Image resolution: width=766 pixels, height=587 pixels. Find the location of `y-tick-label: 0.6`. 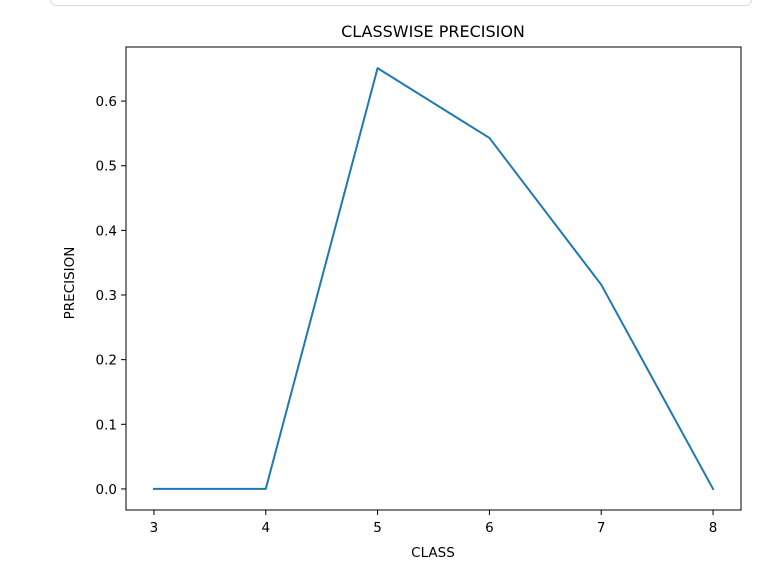

y-tick-label: 0.6 is located at coordinates (106, 102).